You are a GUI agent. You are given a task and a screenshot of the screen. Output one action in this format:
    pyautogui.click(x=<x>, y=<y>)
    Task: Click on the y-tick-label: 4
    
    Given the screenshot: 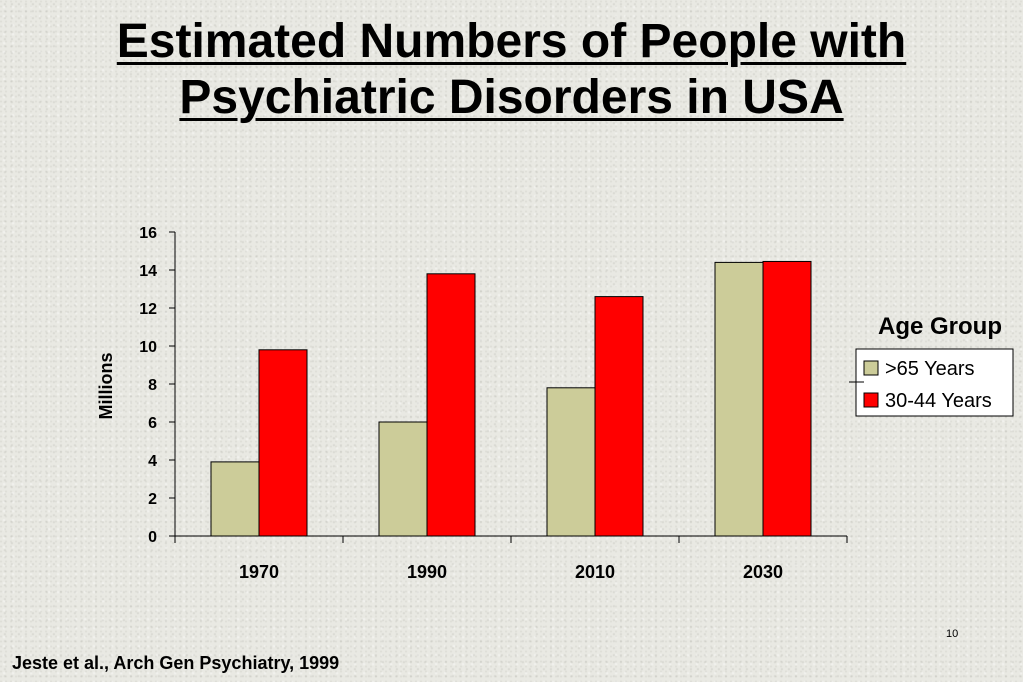 What is the action you would take?
    pyautogui.click(x=152, y=461)
    